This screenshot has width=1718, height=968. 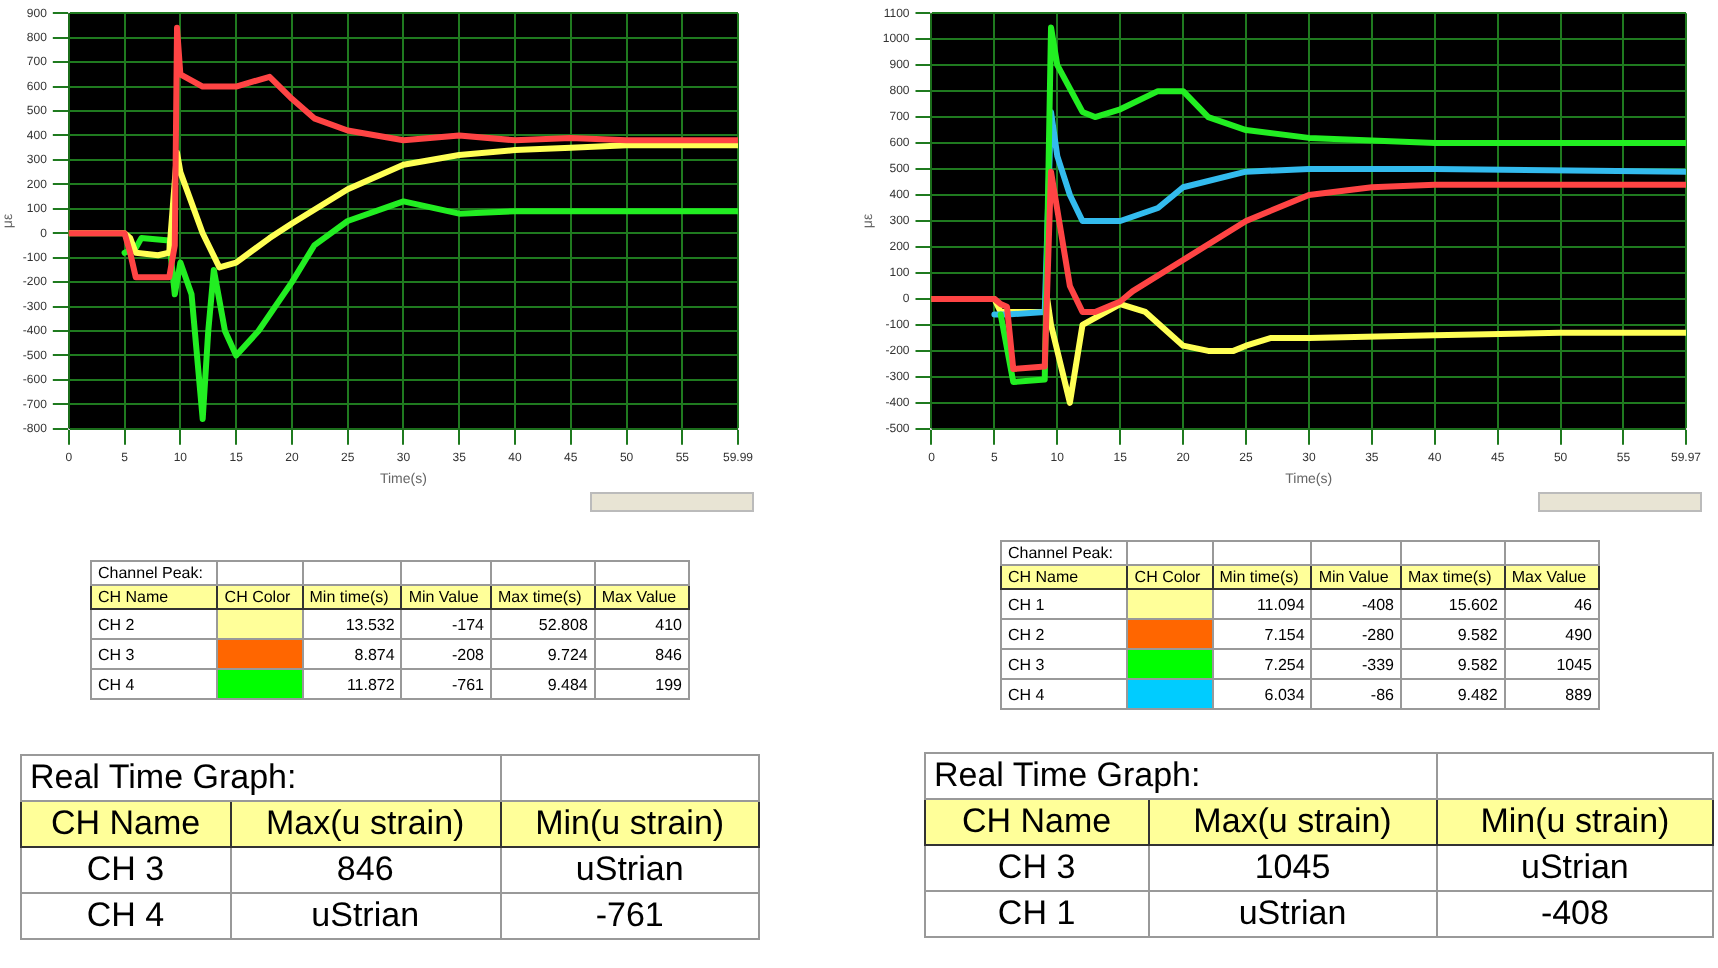 I want to click on text: 410, so click(x=668, y=624).